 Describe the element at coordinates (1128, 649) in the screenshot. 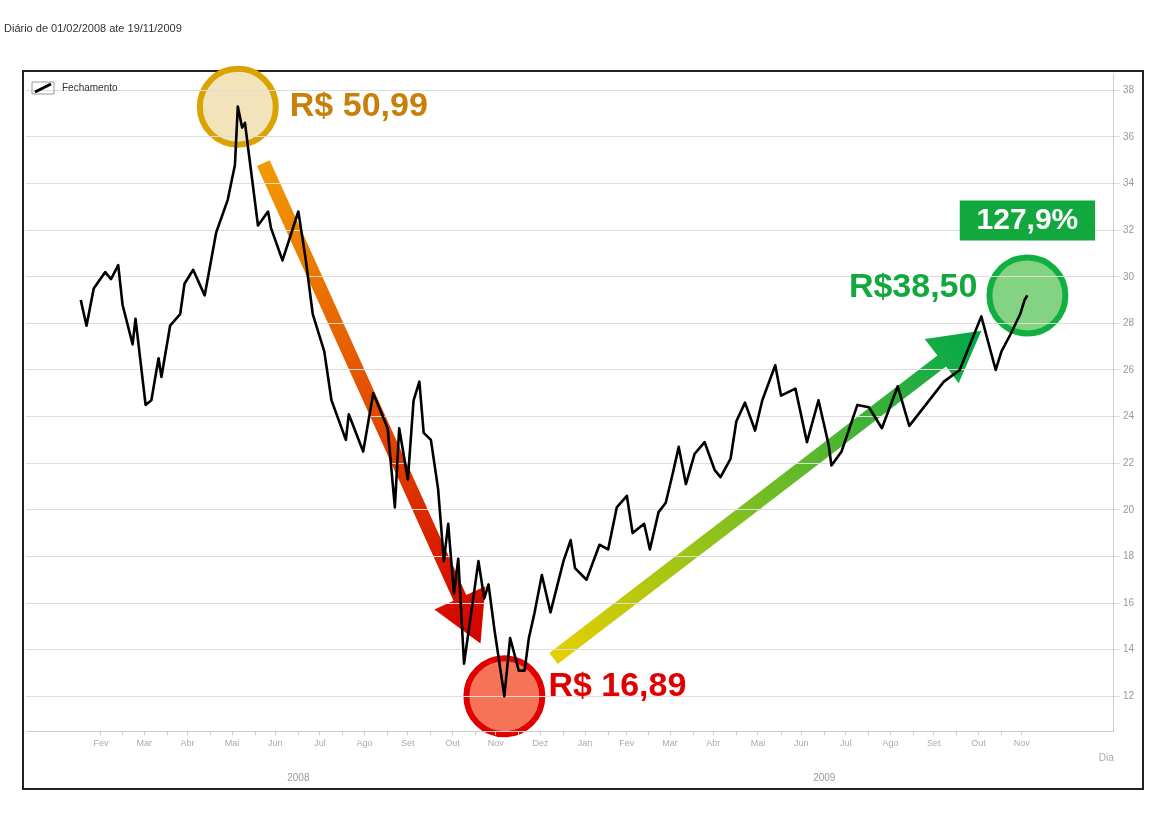

I see `y-tick-label: 14` at that location.